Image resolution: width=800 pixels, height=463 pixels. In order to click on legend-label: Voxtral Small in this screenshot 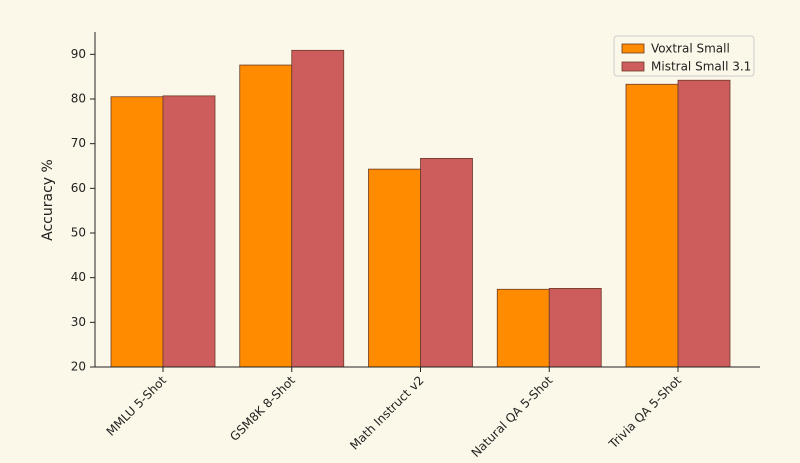, I will do `click(690, 49)`.